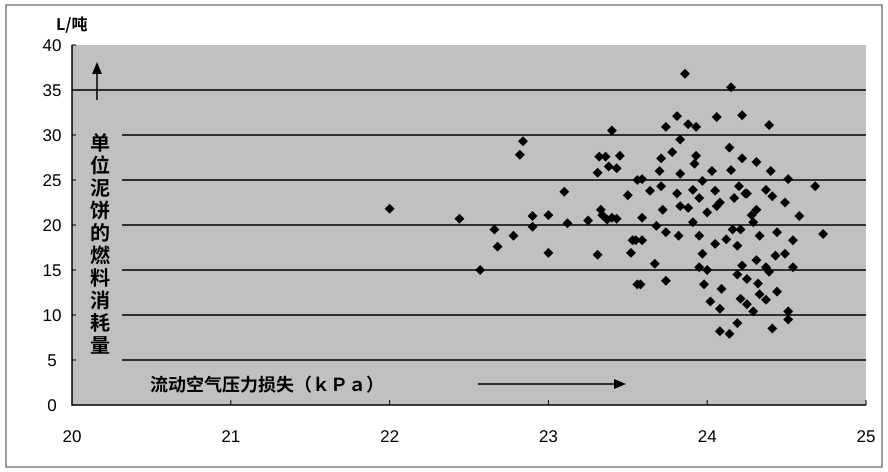 The image size is (888, 472). Describe the element at coordinates (52, 225) in the screenshot. I see `y-tick-label: 20` at that location.